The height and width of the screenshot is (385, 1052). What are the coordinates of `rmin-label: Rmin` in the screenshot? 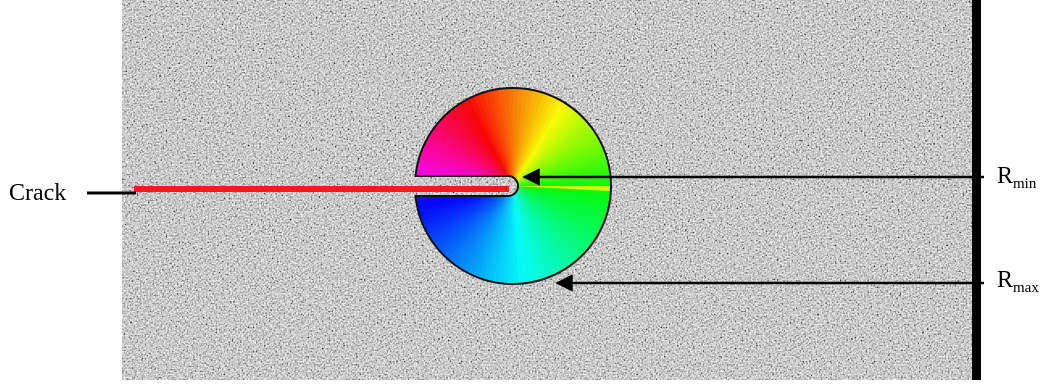 It's located at (1016, 178).